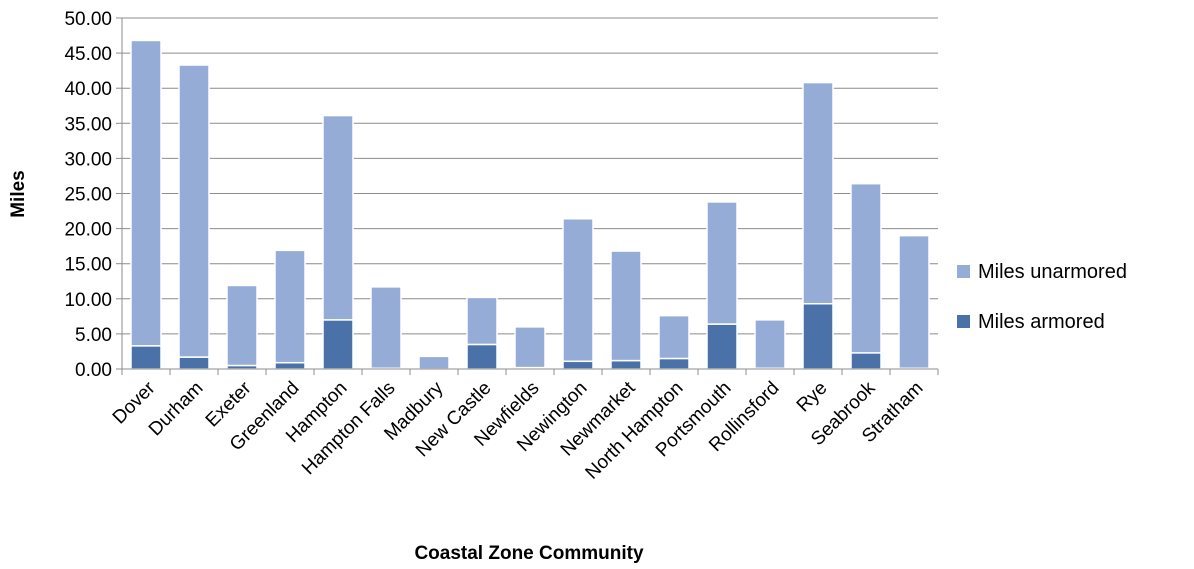 The width and height of the screenshot is (1194, 569). I want to click on bar-unarmored-seabrook, so click(866, 268).